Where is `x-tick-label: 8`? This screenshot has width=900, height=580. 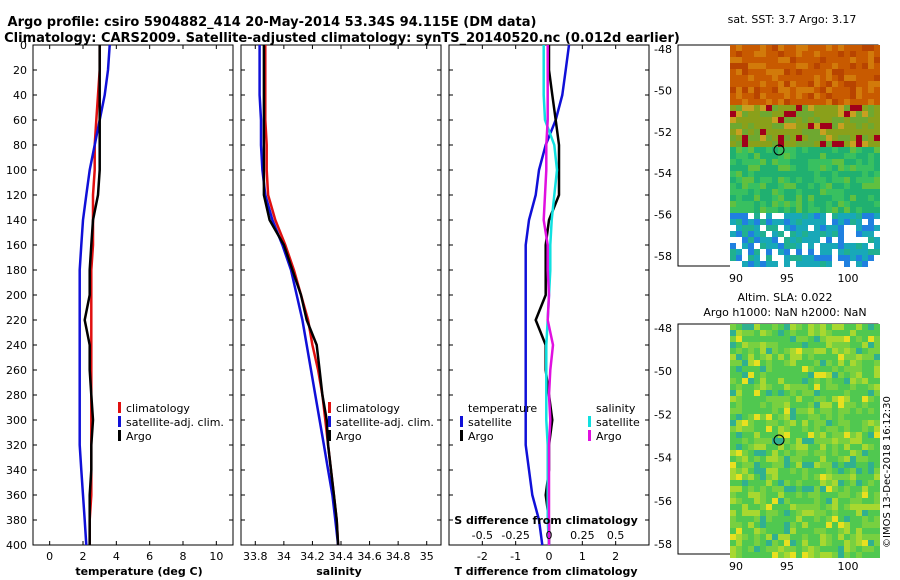
x-tick-label: 8 is located at coordinates (183, 556).